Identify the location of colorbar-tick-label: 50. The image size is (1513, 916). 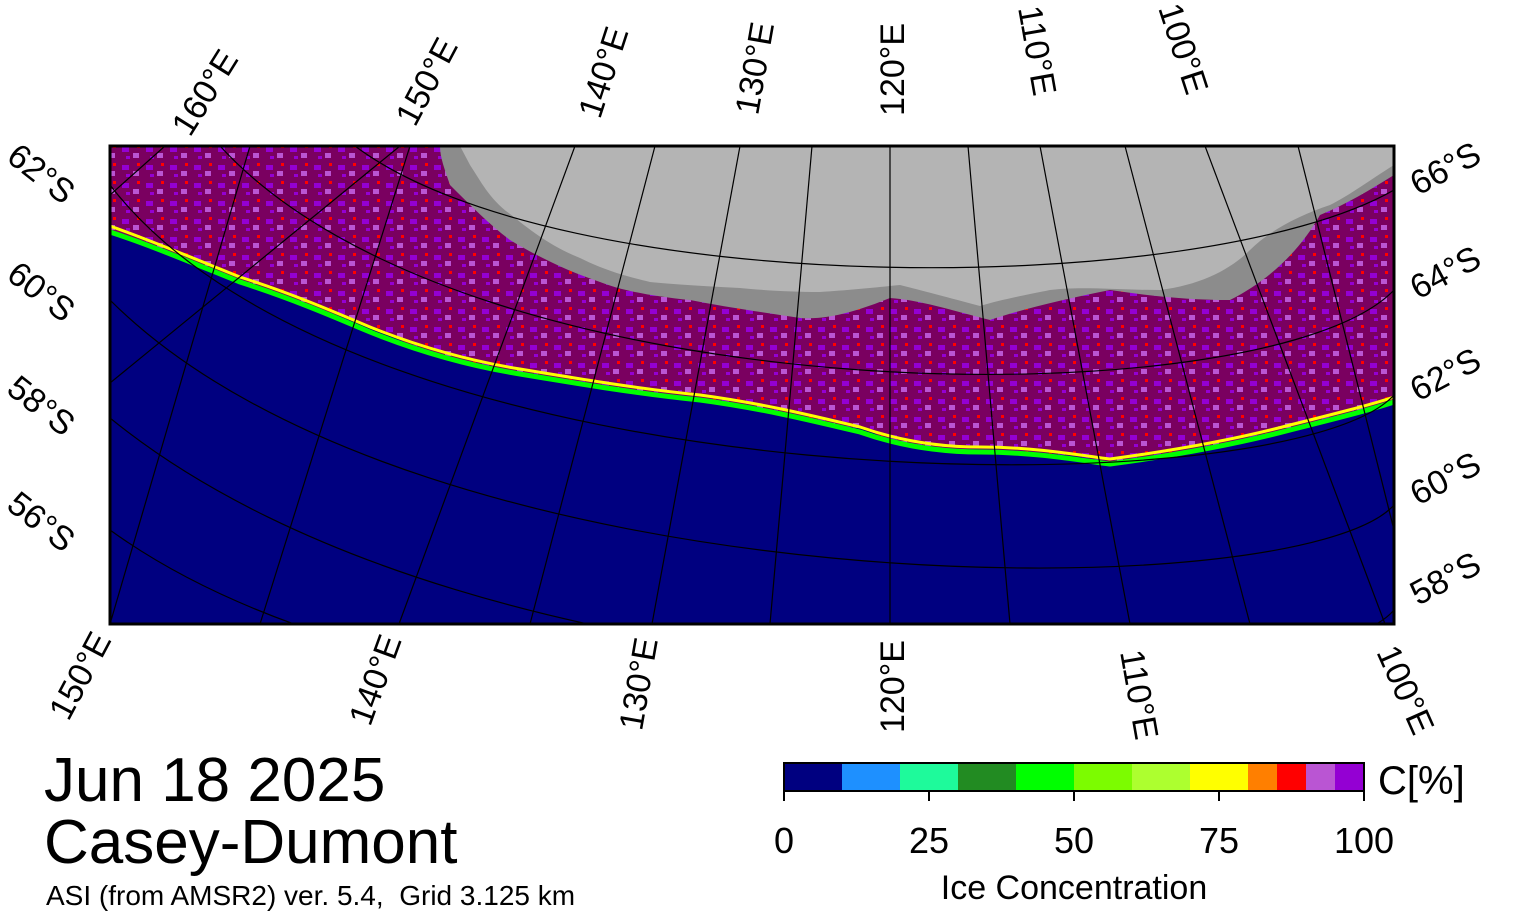
(1074, 840).